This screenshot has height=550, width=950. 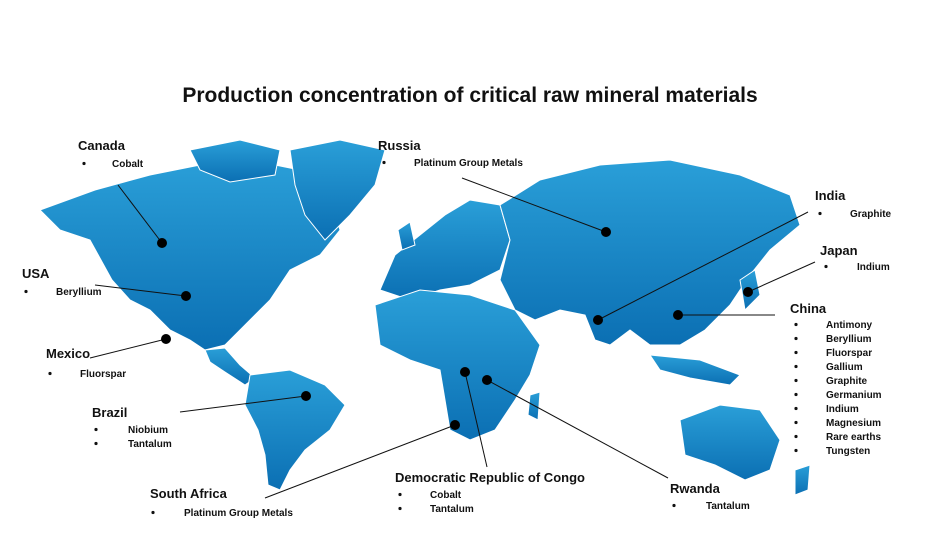 What do you see at coordinates (853, 423) in the screenshot?
I see `material: Magnesium` at bounding box center [853, 423].